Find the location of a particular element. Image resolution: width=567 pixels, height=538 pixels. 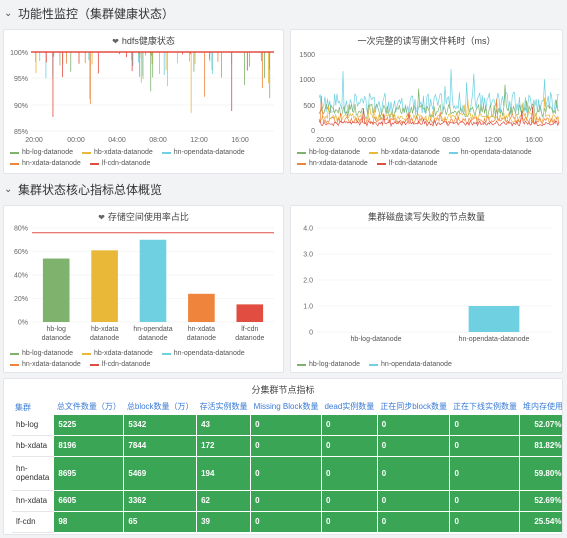

table-cell: 43 is located at coordinates (224, 424).